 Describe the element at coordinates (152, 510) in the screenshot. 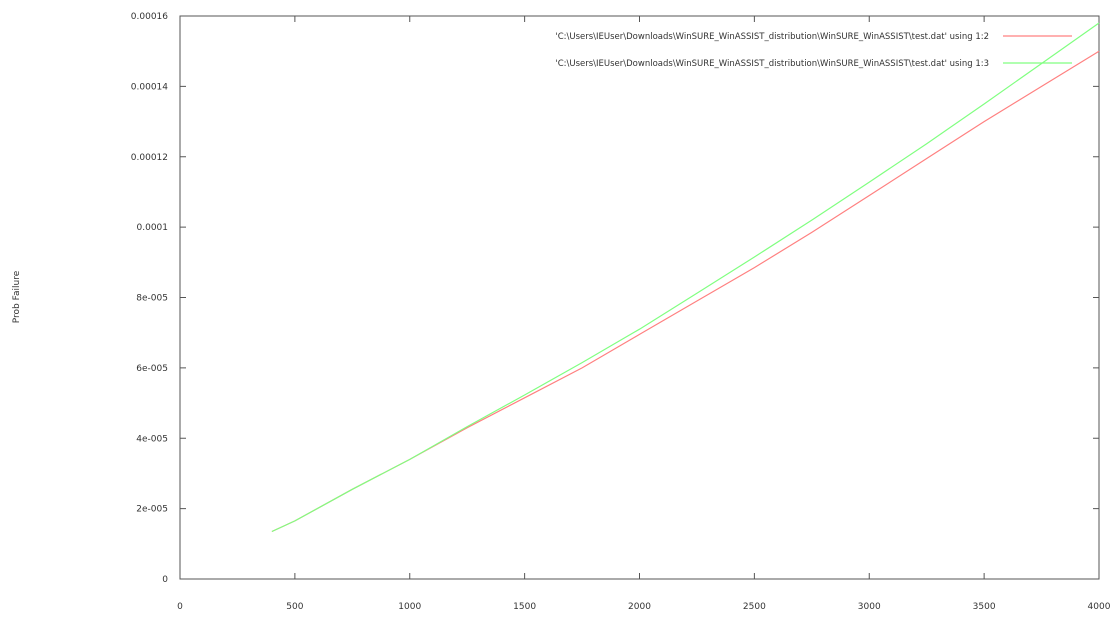

I see `y-tick-label: 2e-005` at that location.